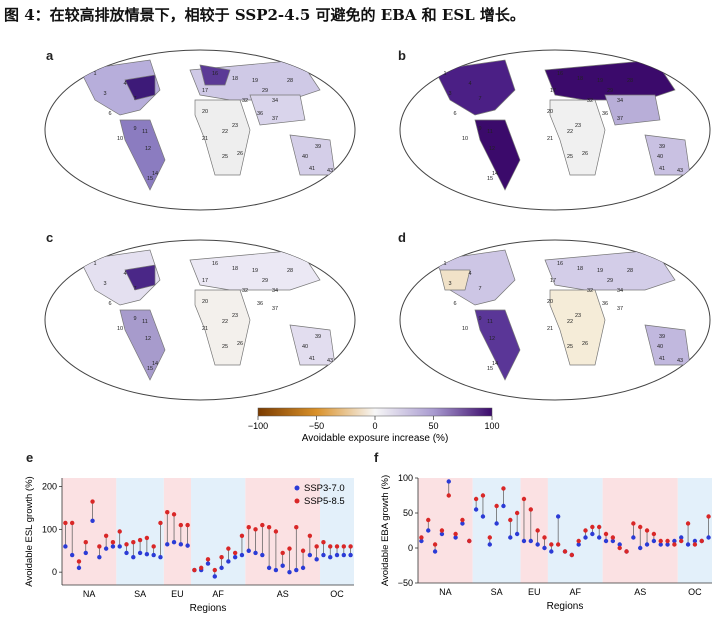 This screenshot has width=724, height=618. Describe the element at coordinates (225, 347) in the screenshot. I see `map-c-region-25: 25` at that location.